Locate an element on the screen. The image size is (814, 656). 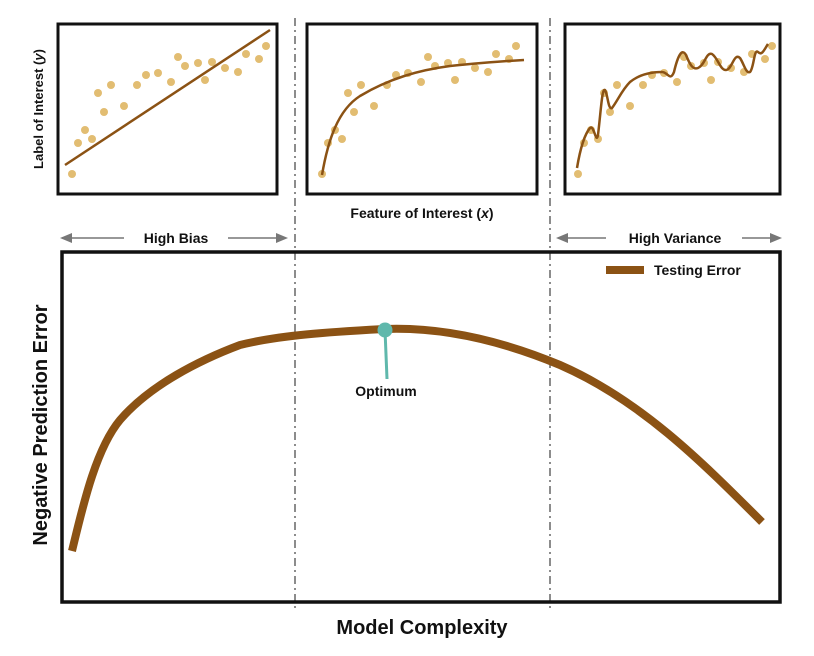
fit-line is located at coordinates (167, 97).